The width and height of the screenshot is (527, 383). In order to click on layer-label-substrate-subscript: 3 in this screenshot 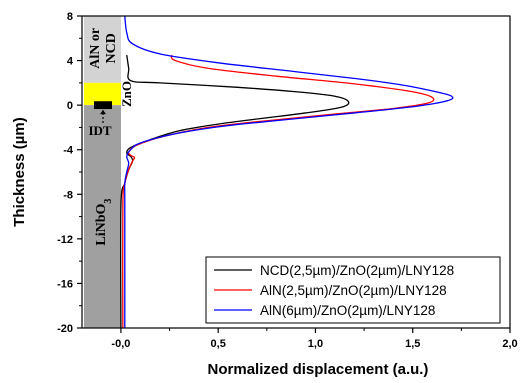, I will do `click(108, 201)`.